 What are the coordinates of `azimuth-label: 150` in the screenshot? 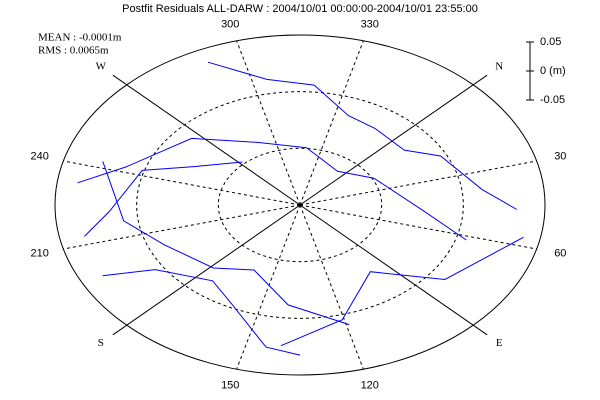 It's located at (230, 386).